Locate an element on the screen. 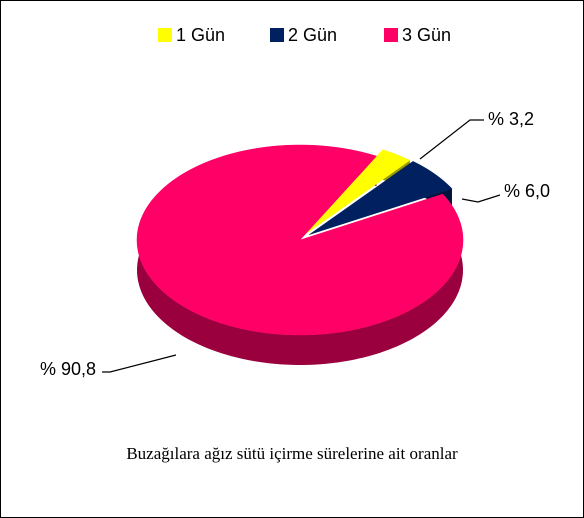  data-label: % 90,8 is located at coordinates (68, 369).